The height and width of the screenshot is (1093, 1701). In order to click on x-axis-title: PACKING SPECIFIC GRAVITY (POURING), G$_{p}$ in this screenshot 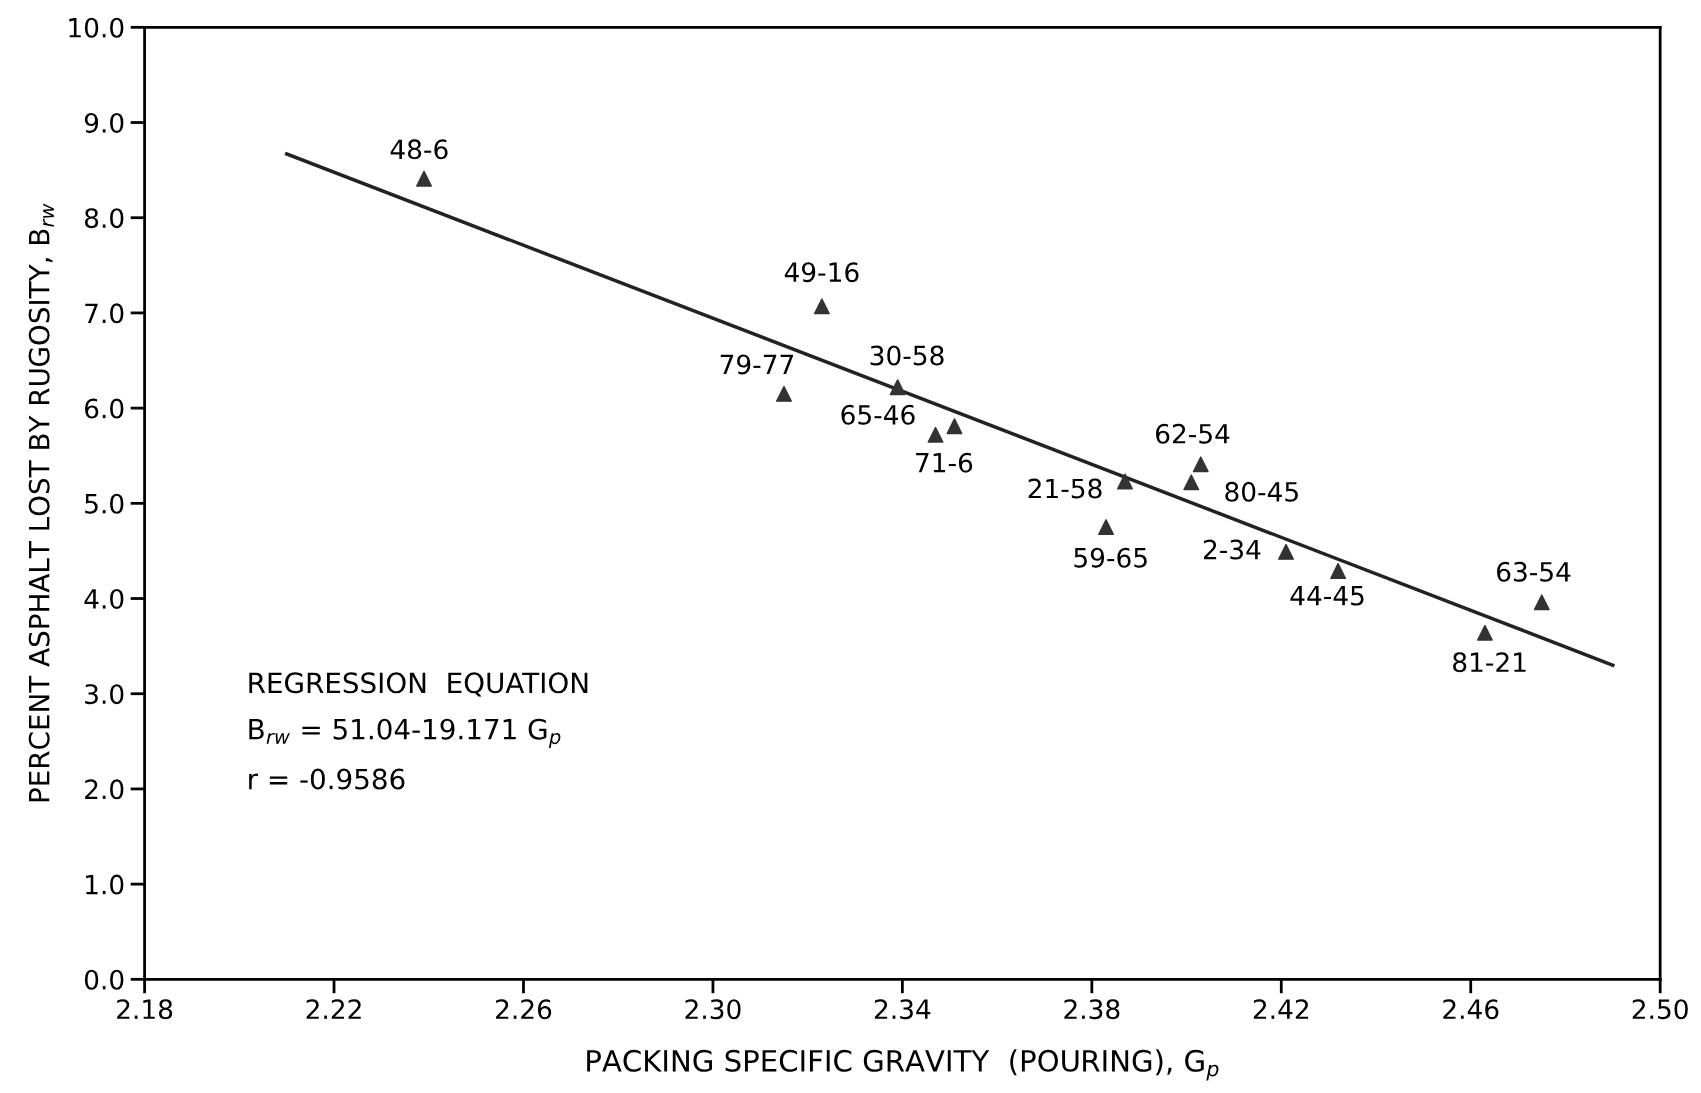, I will do `click(903, 1065)`.